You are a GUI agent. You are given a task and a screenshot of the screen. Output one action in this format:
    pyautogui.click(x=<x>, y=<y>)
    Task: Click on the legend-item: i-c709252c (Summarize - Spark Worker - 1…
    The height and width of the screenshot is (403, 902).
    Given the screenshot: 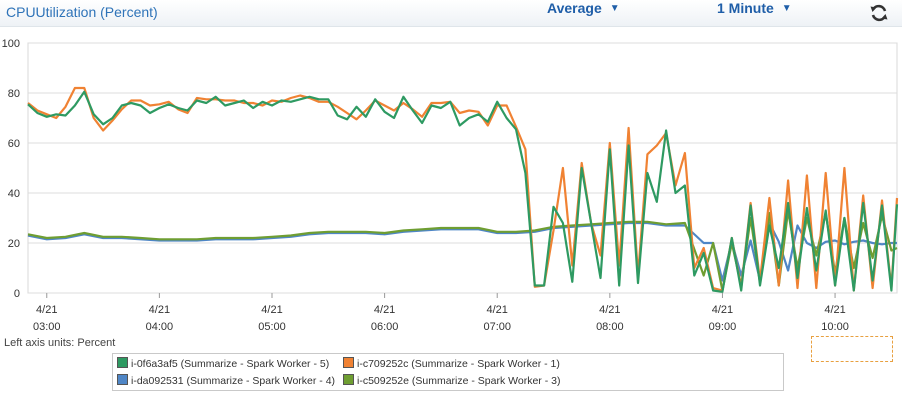 What is the action you would take?
    pyautogui.click(x=451, y=363)
    